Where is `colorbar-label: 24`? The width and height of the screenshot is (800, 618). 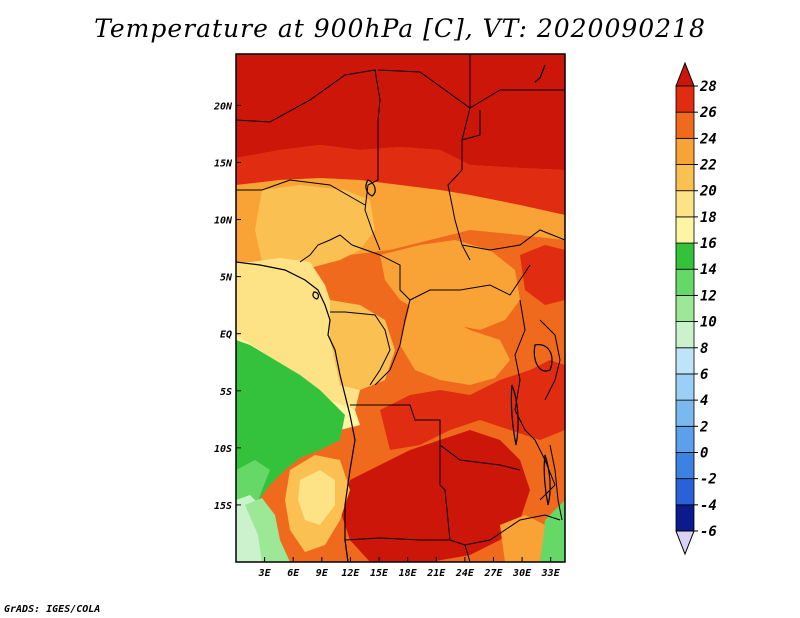 colorbar-label: 24 is located at coordinates (708, 139).